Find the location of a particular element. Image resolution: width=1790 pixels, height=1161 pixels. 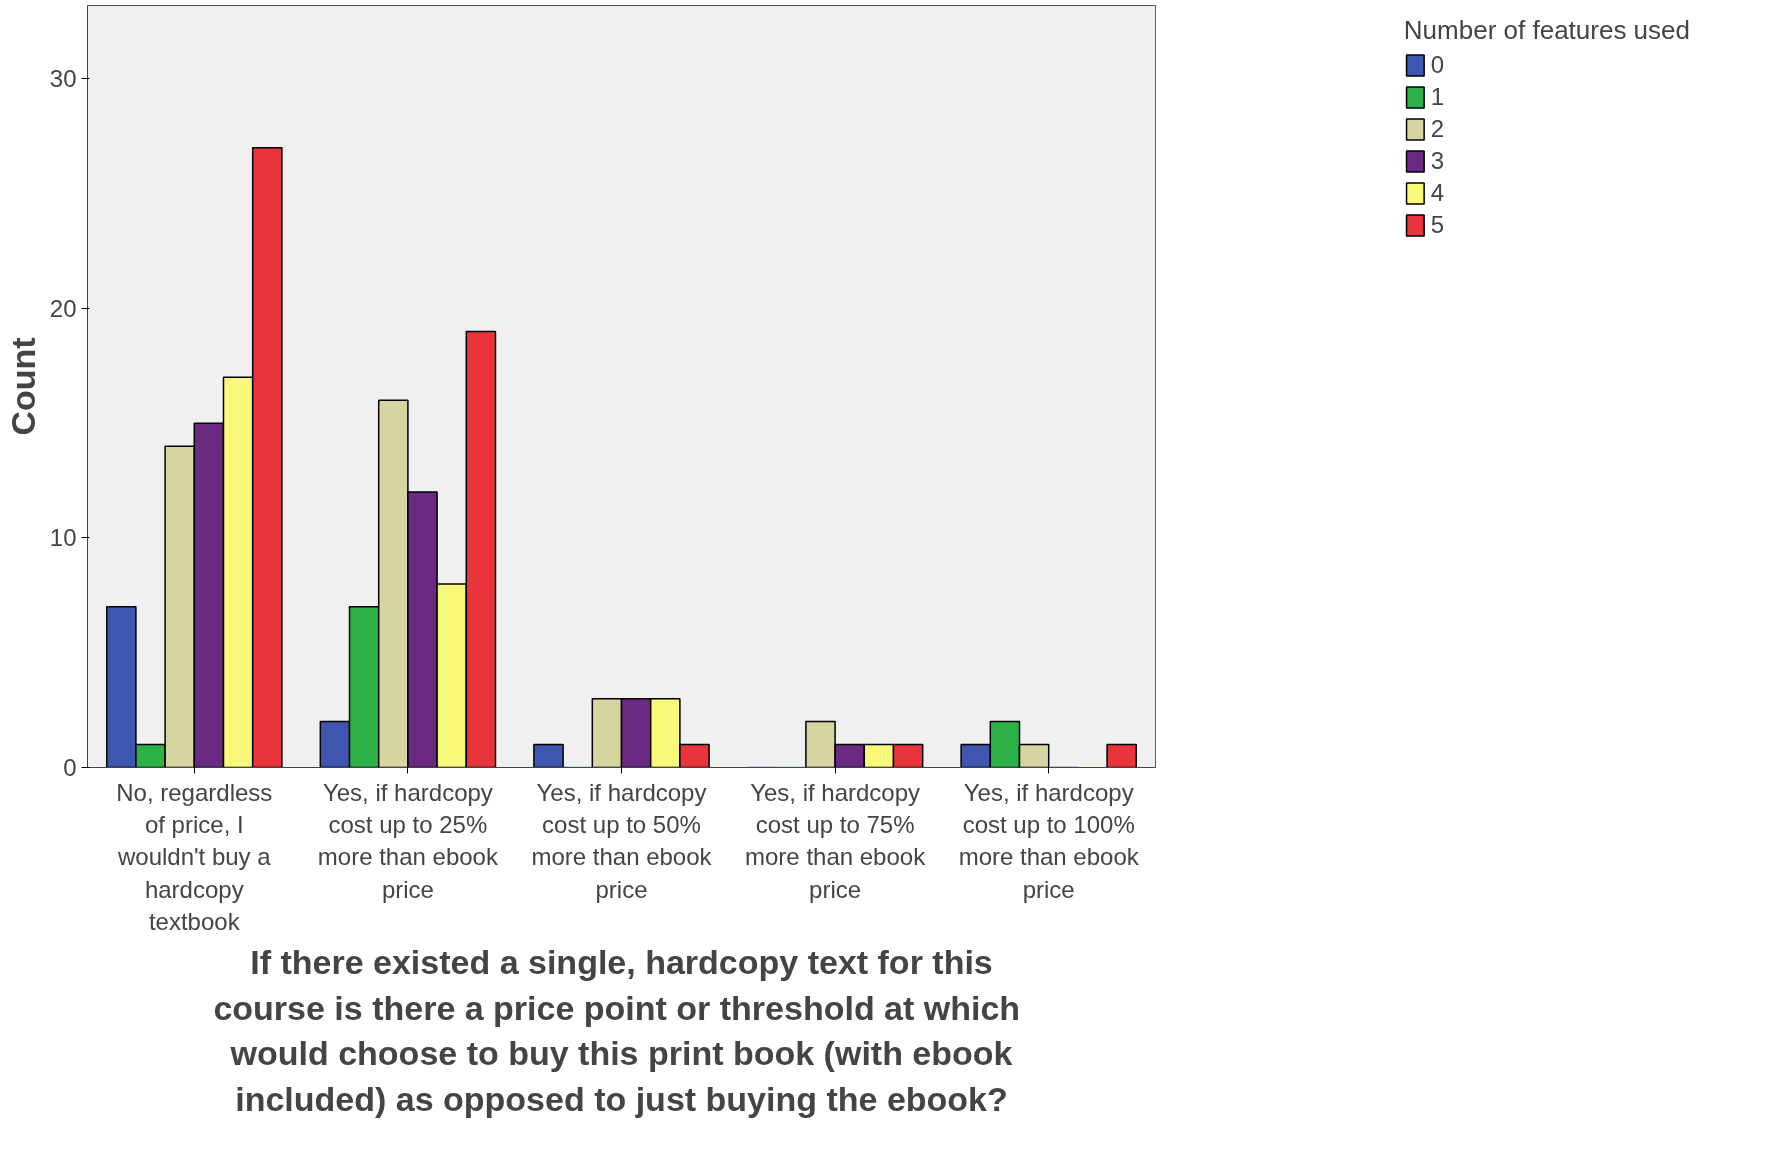

y-tick-label: 10 is located at coordinates (63, 538).